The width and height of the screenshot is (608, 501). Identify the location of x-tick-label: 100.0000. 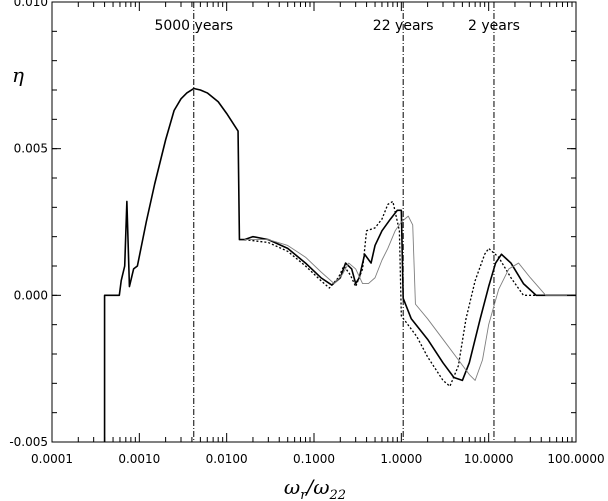
(575, 459).